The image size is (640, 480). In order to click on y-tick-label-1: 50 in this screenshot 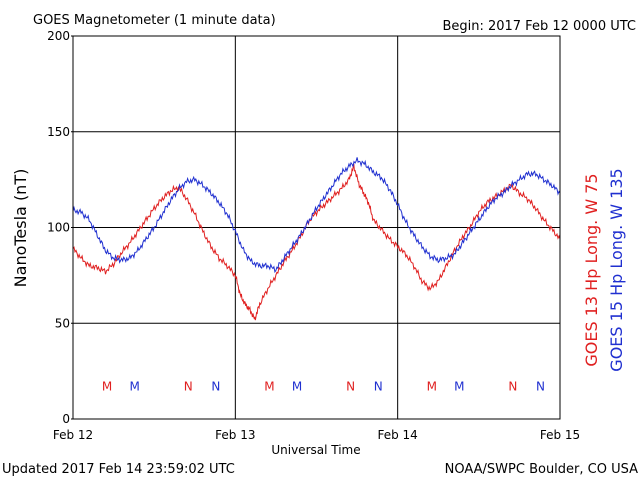, I will do `click(62, 323)`.